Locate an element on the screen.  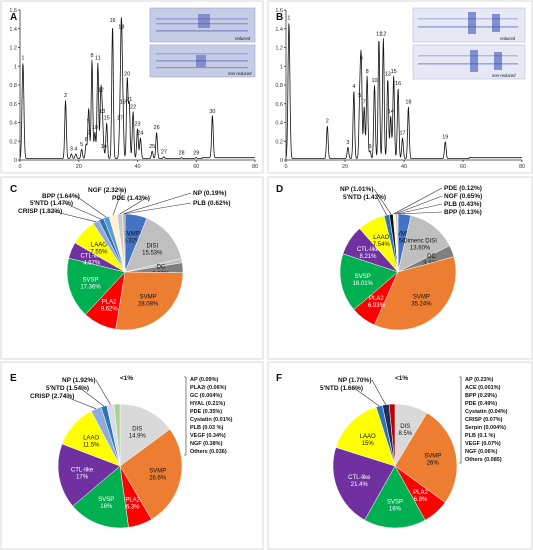
slice-value-label-f: 15% is located at coordinates (368, 444).